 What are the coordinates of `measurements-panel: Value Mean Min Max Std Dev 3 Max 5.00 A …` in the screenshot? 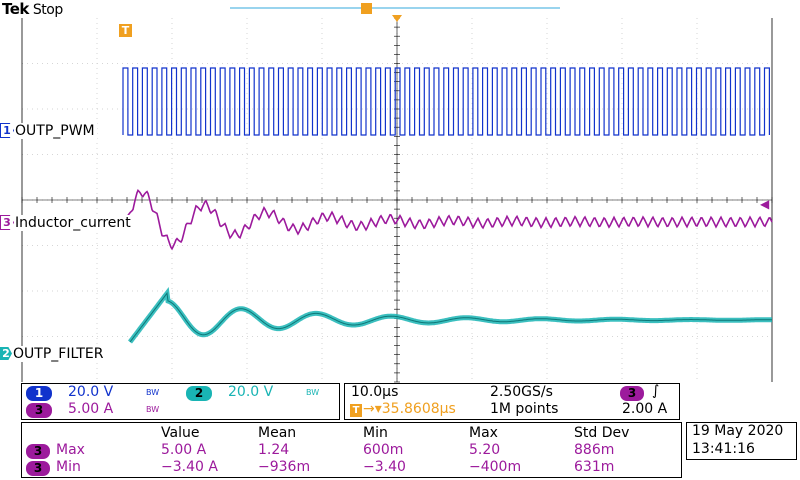 It's located at (351, 450).